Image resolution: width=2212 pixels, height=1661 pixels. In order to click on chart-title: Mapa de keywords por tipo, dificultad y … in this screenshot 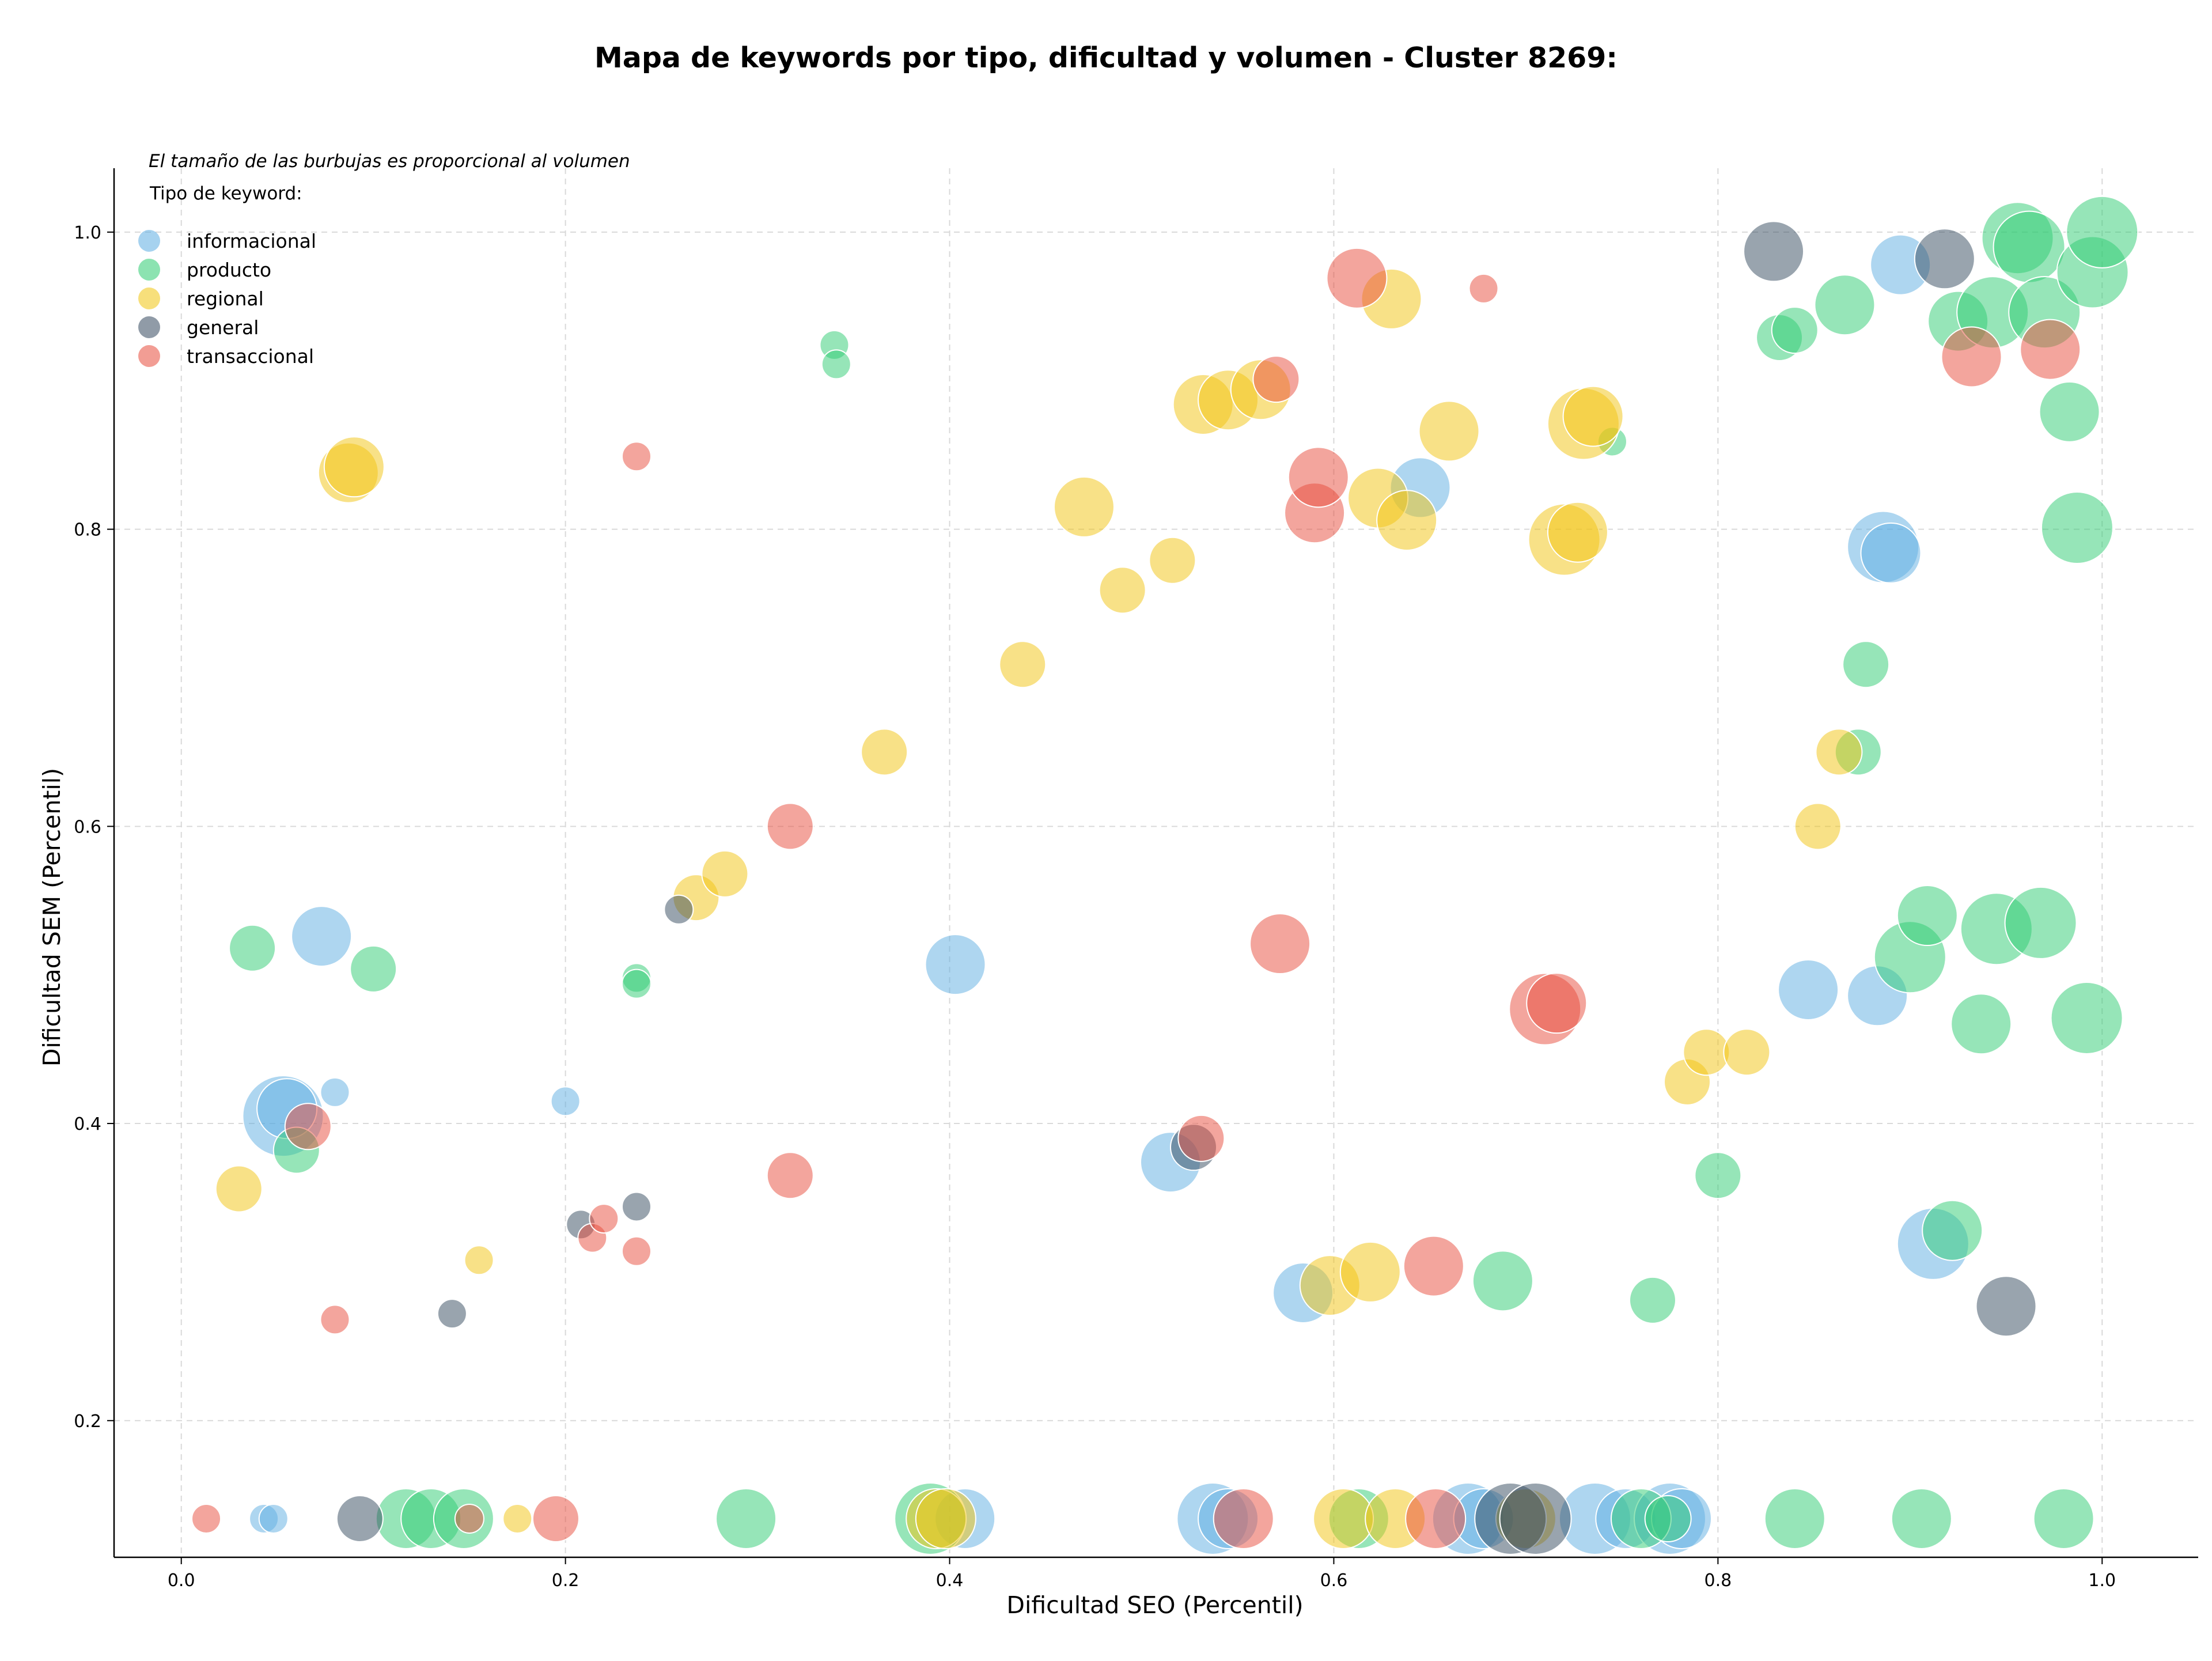, I will do `click(1106, 57)`.